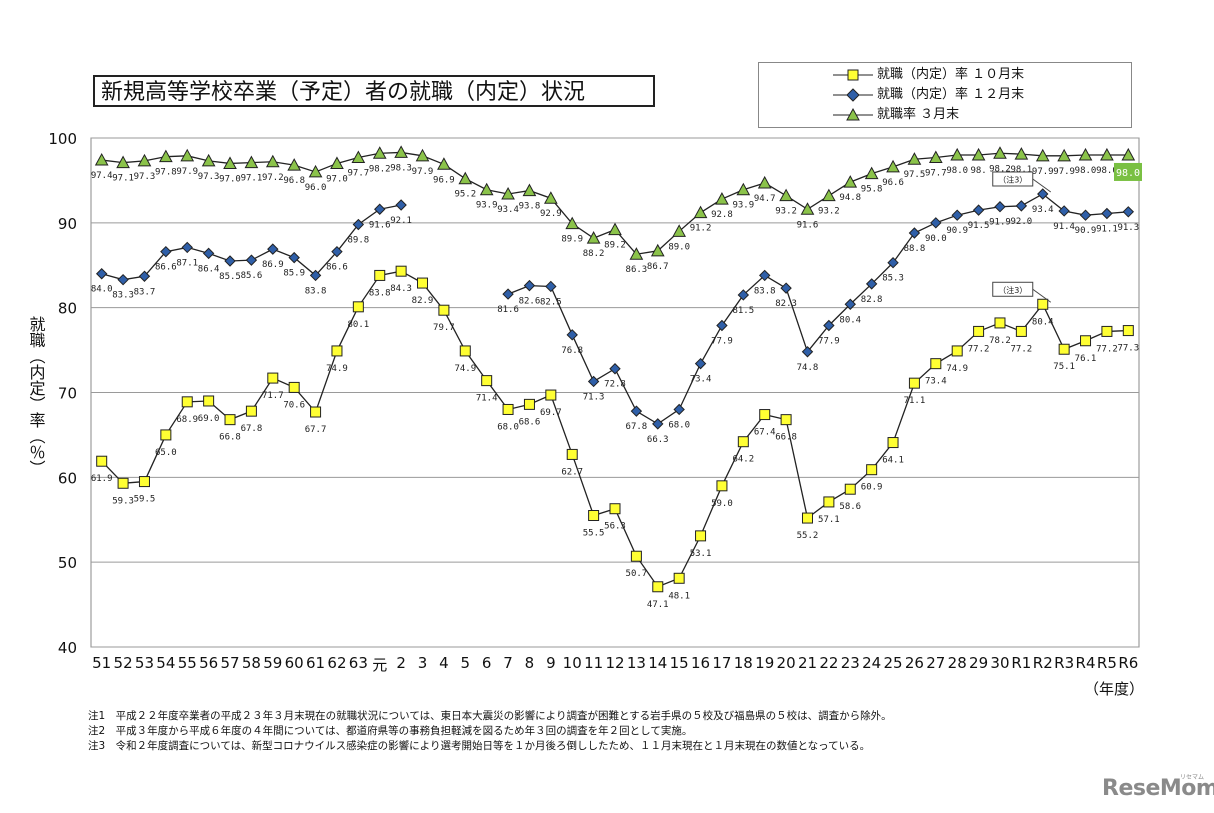 This screenshot has width=1214, height=813. What do you see at coordinates (487, 206) in the screenshot?
I see `series-2-data-label-18: 93.9` at bounding box center [487, 206].